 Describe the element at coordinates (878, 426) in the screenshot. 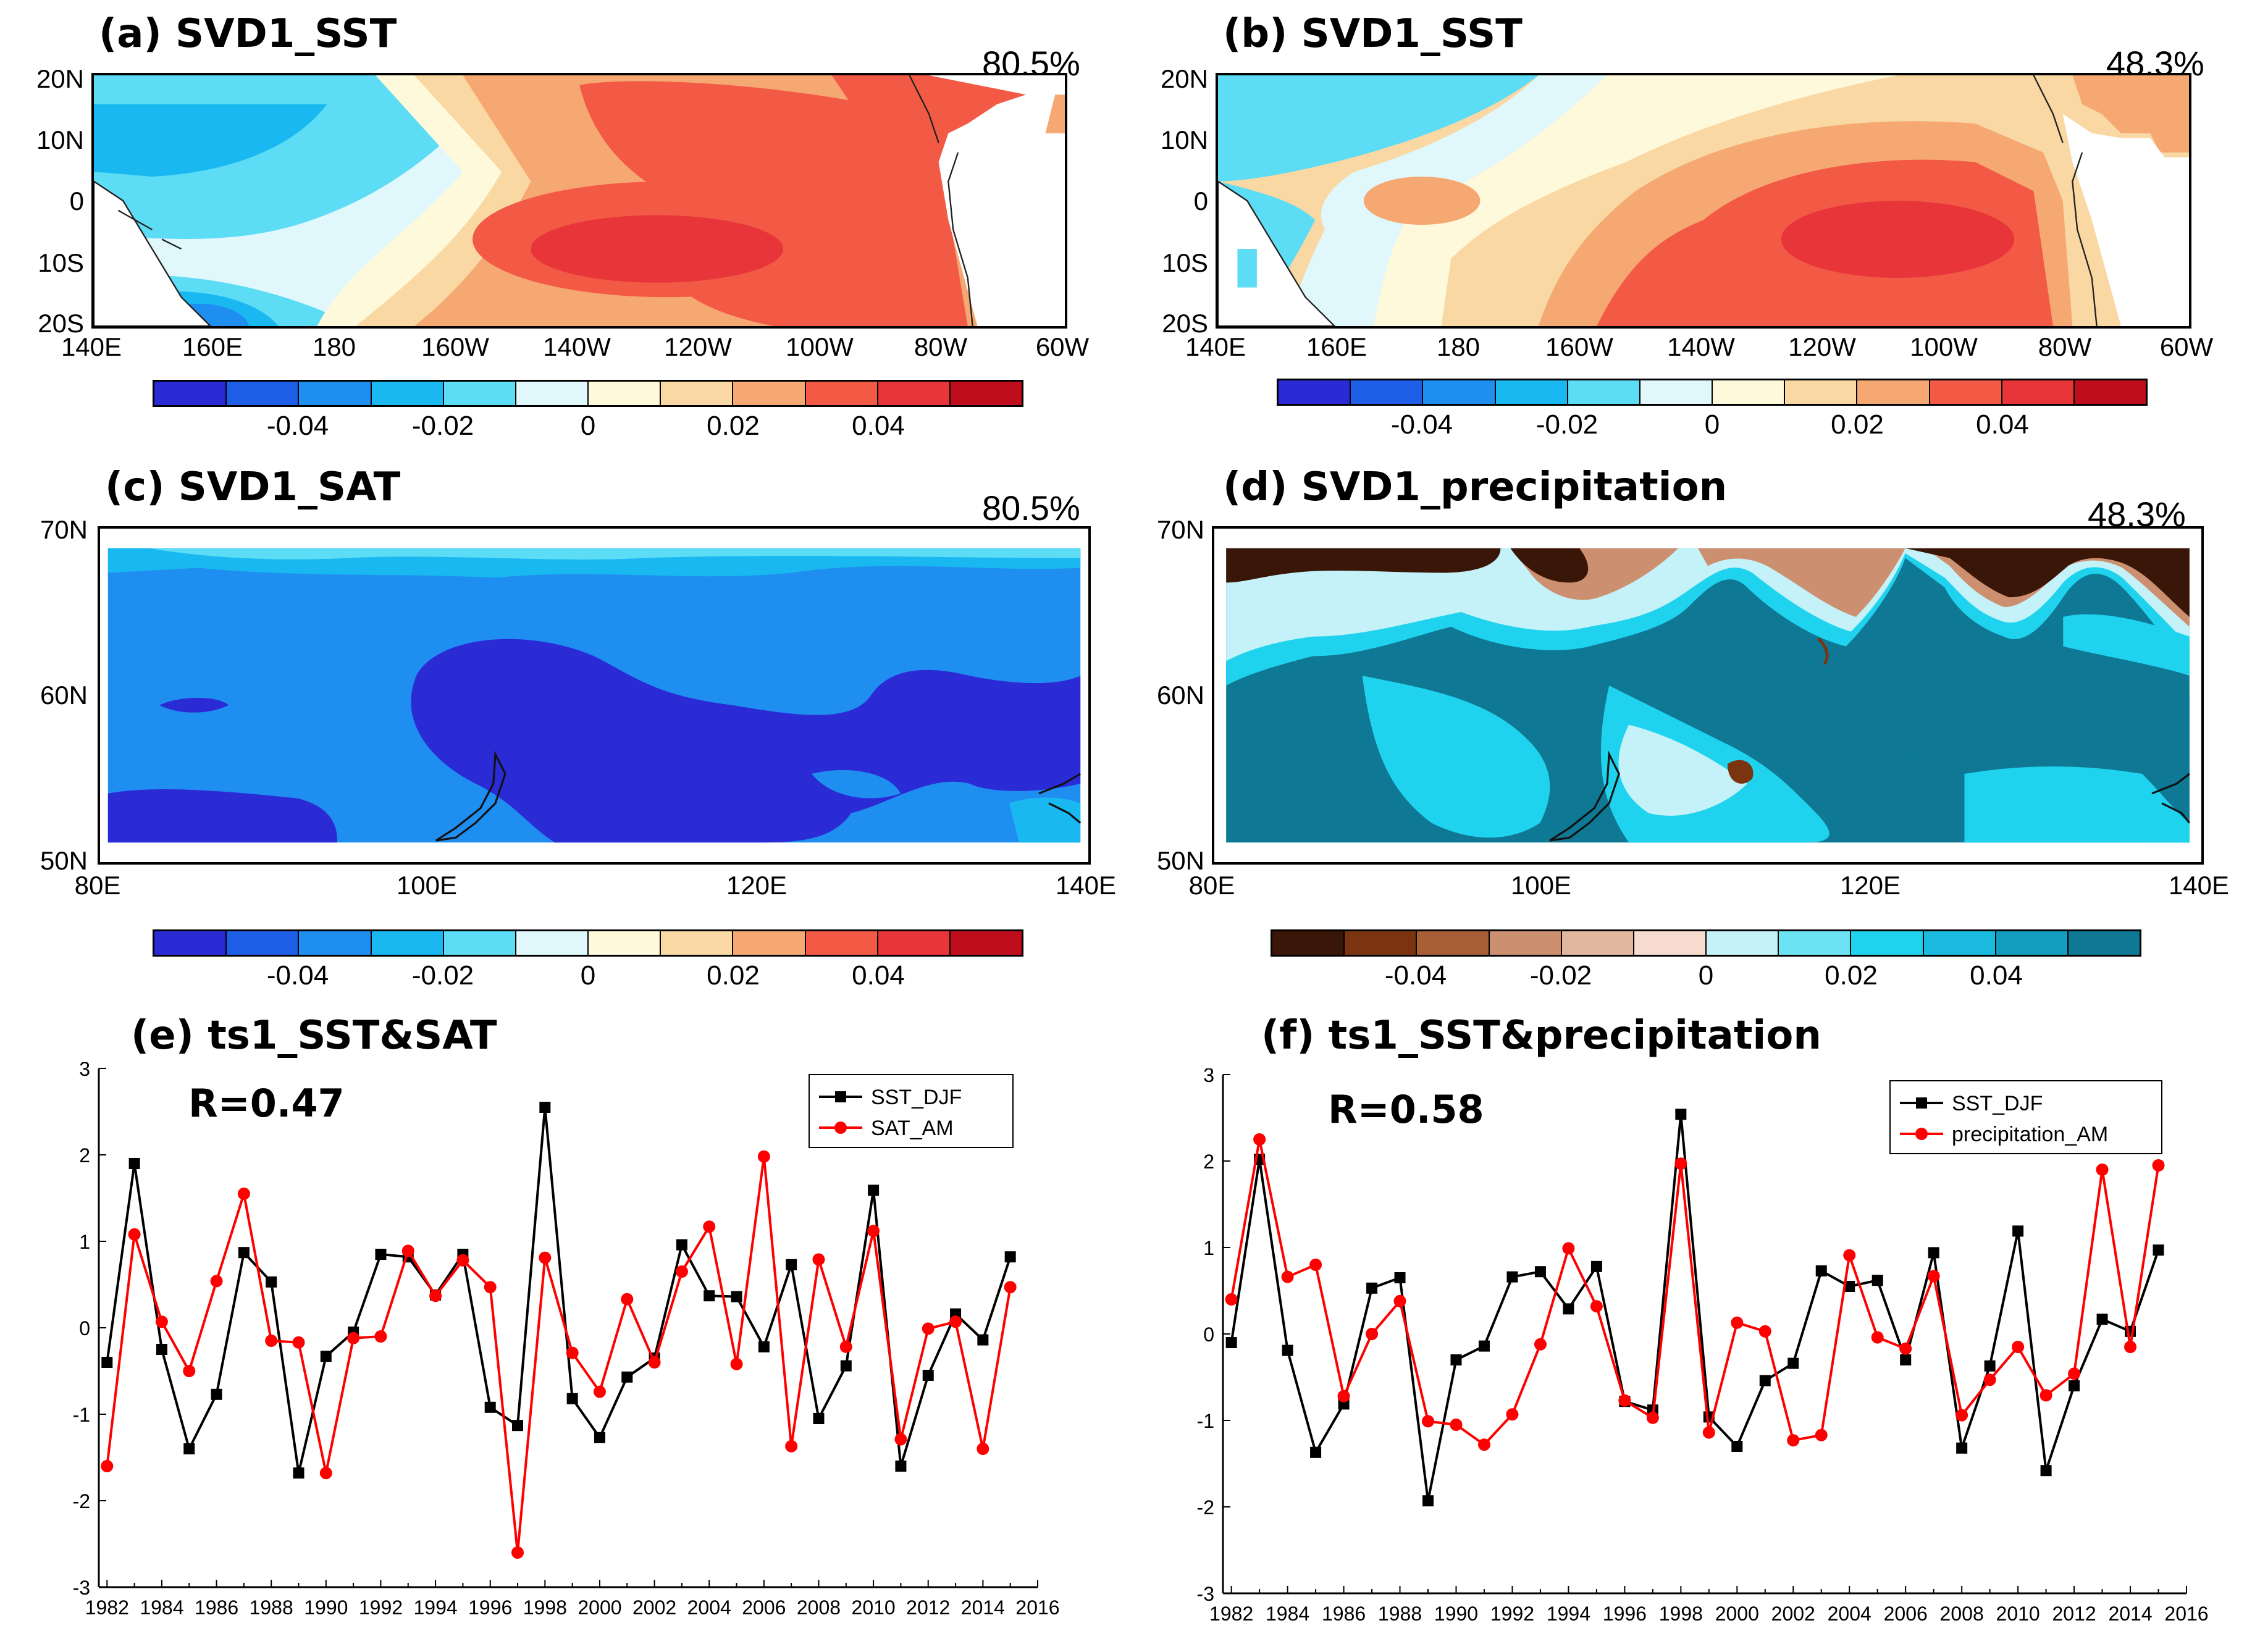

I see `colorbar-label: 0.04` at that location.